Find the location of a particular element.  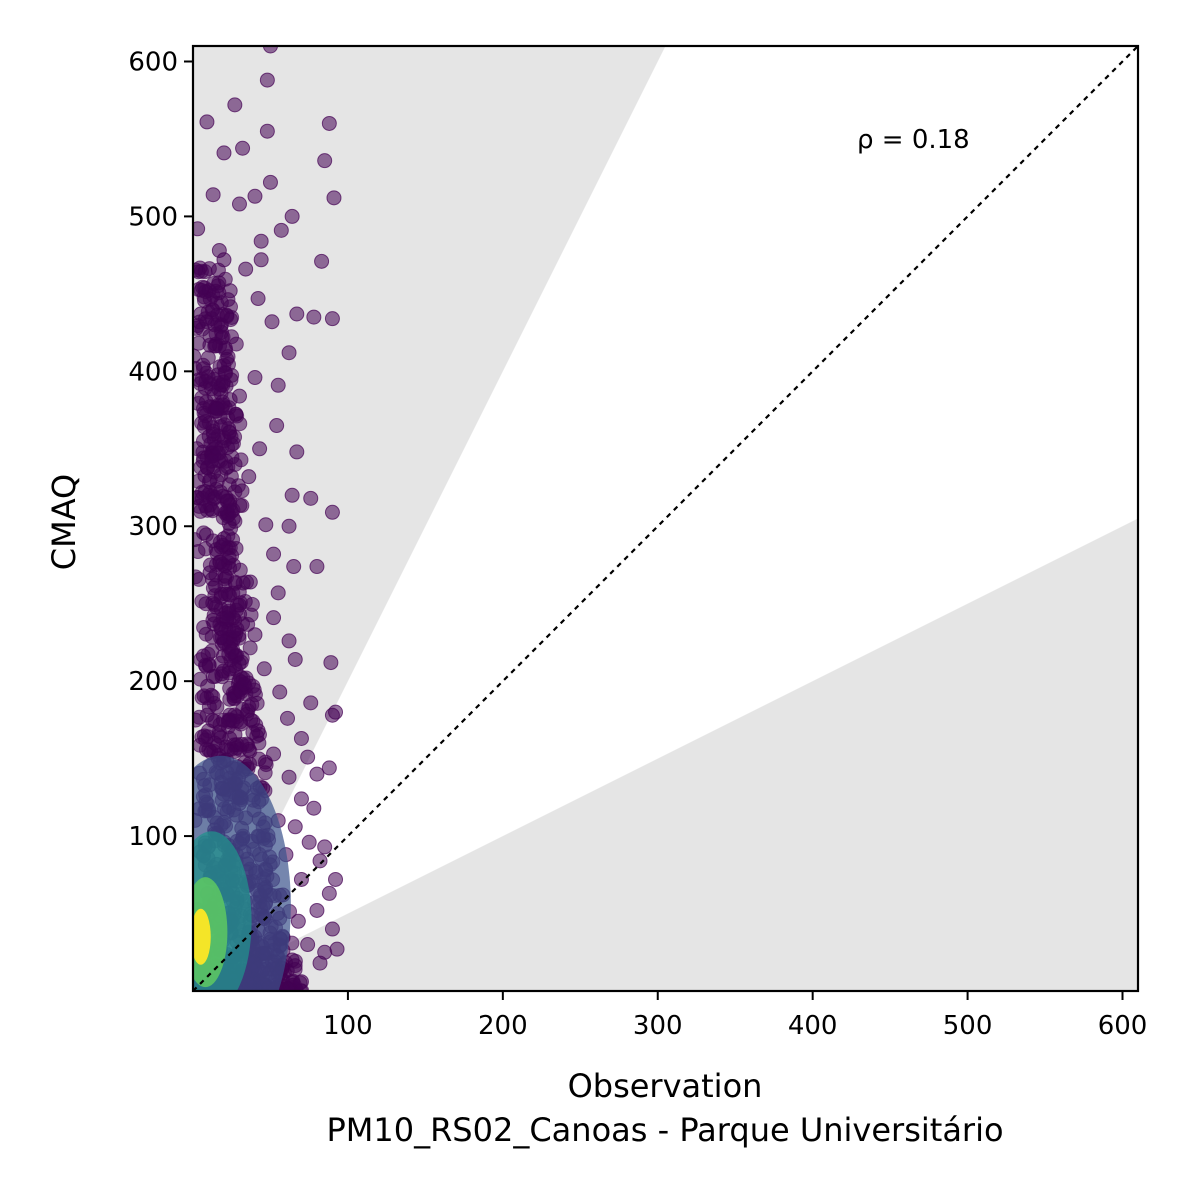

y-axis-label: CMAQ is located at coordinates (64, 522).